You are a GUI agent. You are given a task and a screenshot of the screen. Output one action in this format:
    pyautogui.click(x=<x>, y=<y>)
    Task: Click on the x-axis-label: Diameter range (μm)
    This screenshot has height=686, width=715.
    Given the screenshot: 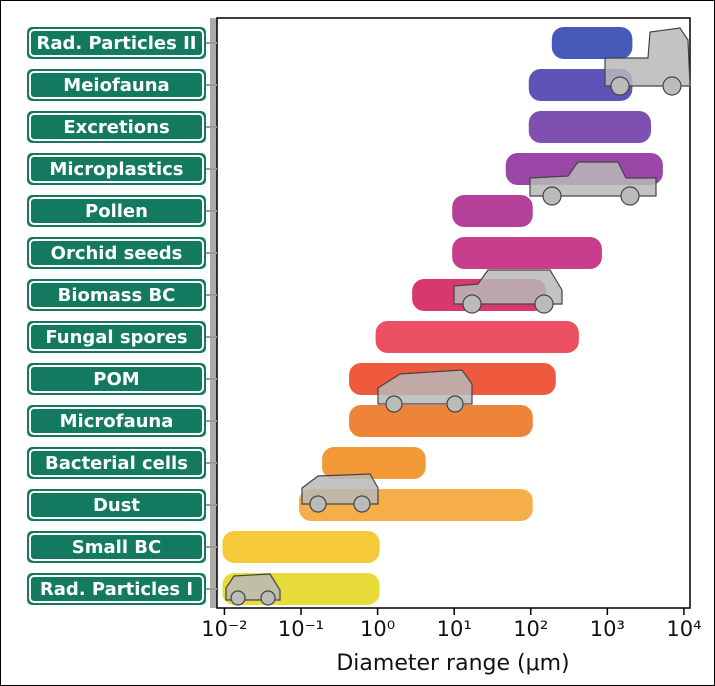 What is the action you would take?
    pyautogui.click(x=452, y=663)
    